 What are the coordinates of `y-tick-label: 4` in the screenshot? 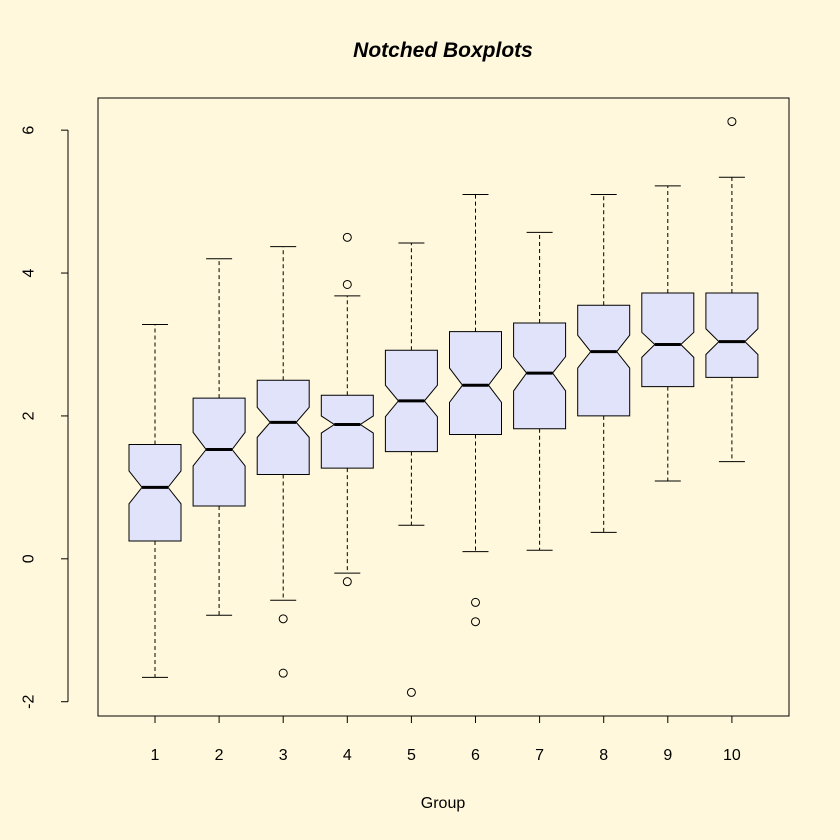 It's located at (29, 272).